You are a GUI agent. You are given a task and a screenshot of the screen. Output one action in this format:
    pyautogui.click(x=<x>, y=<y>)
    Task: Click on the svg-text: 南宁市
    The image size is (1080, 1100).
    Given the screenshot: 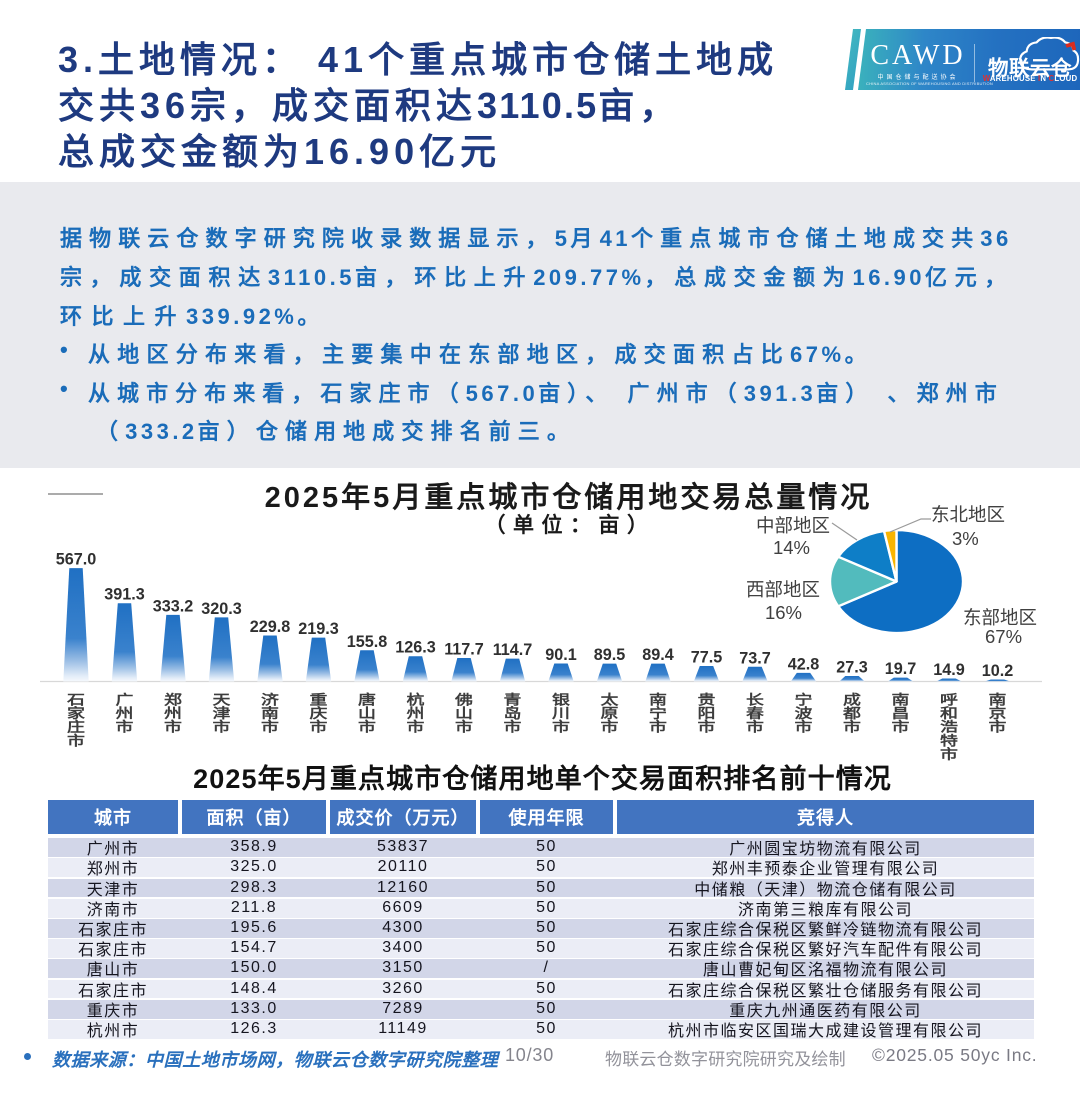 What is the action you would take?
    pyautogui.click(x=658, y=714)
    